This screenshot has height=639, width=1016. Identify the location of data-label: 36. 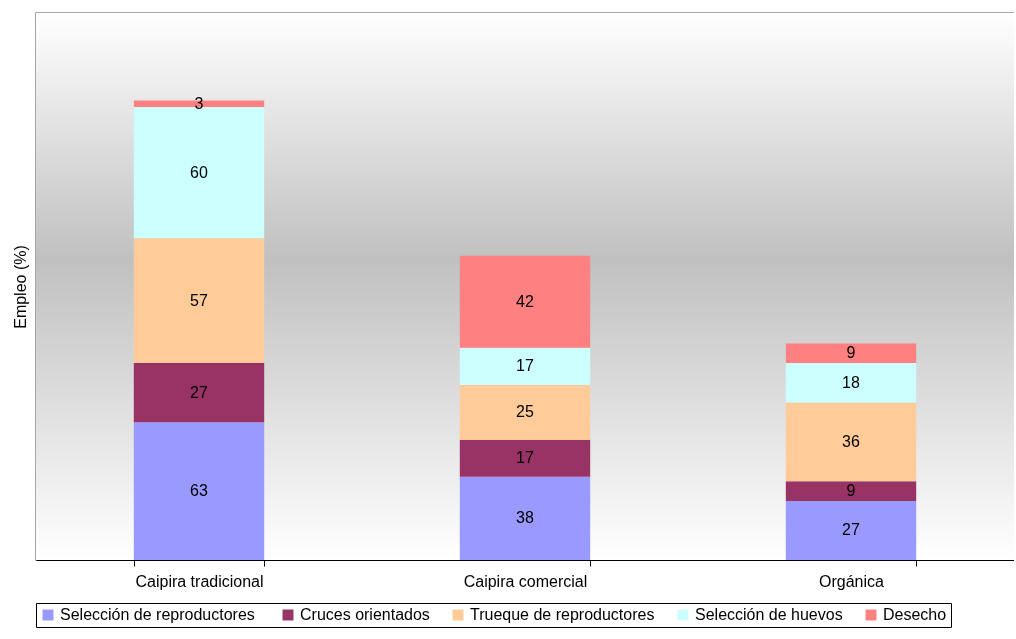
(851, 441).